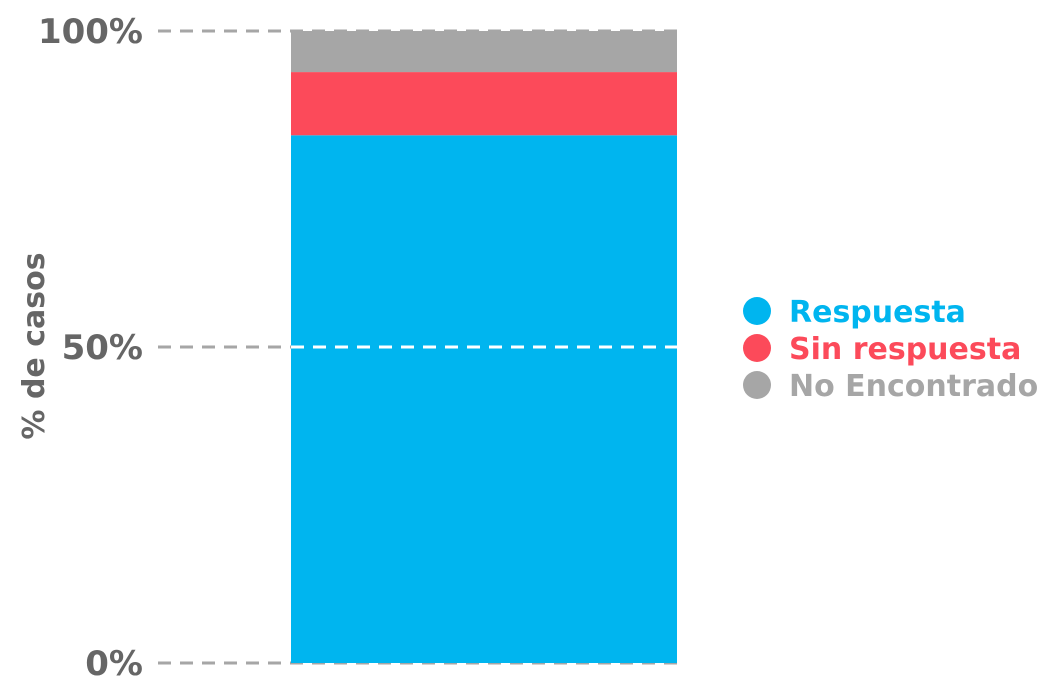 The width and height of the screenshot is (1052, 683). What do you see at coordinates (757, 348) in the screenshot?
I see `legend-marker-sin-respuesta` at bounding box center [757, 348].